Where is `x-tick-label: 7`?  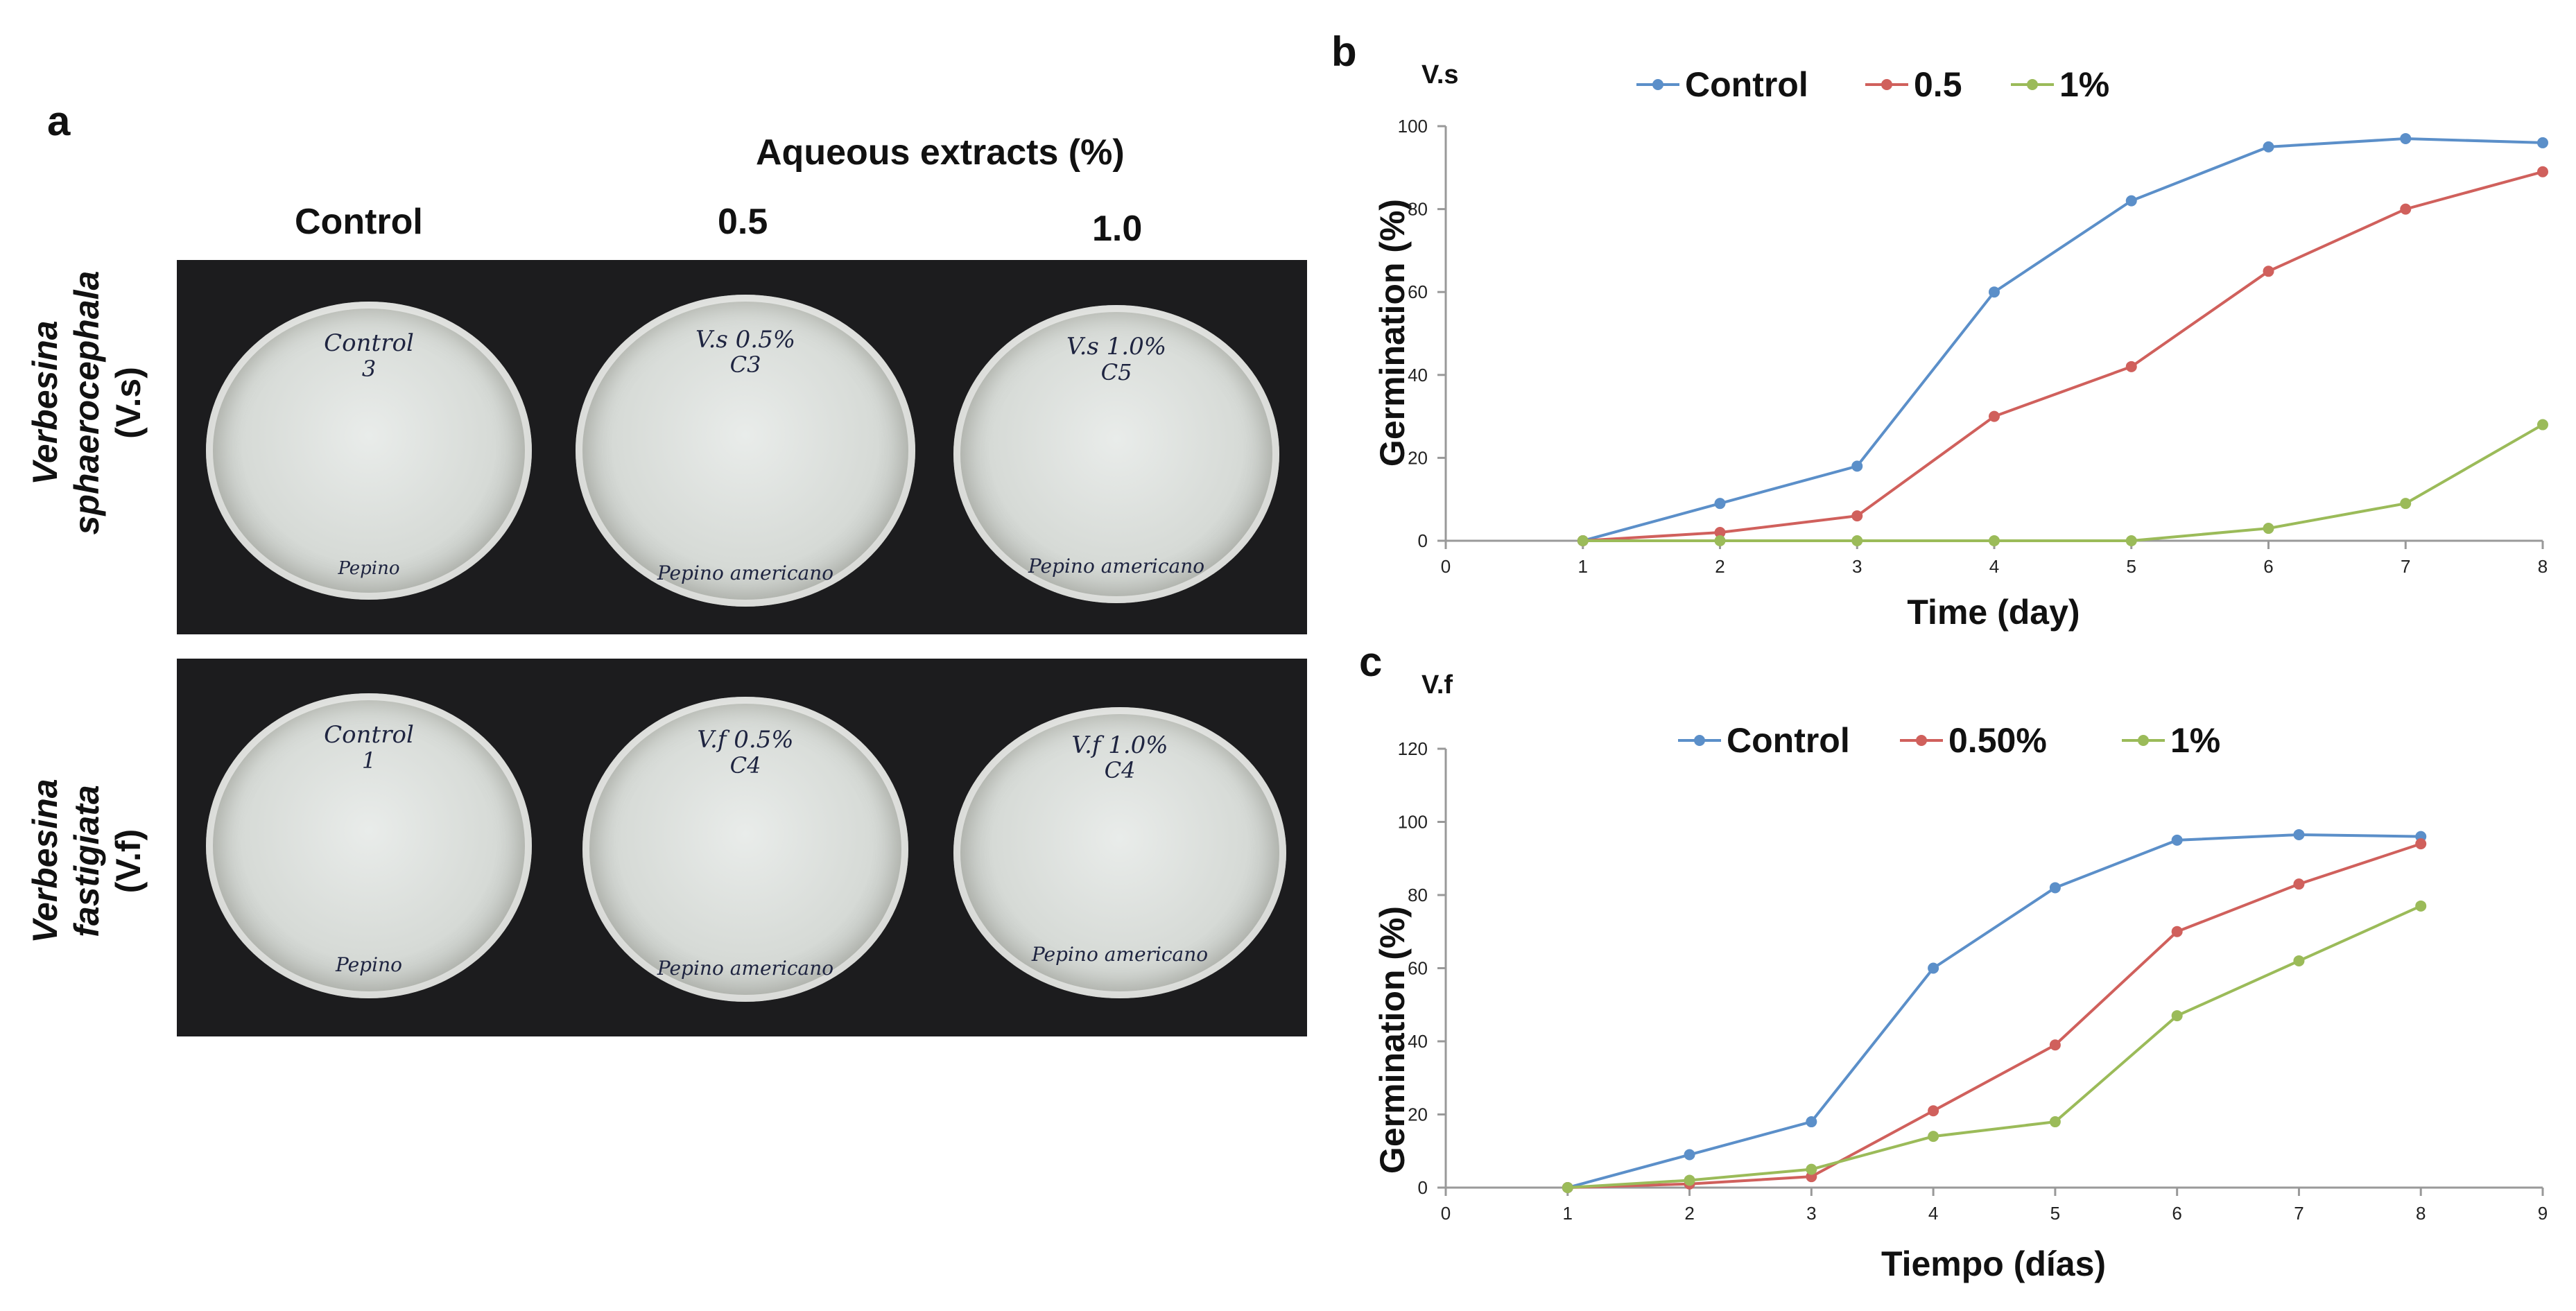 x-tick-label: 7 is located at coordinates (2298, 1213).